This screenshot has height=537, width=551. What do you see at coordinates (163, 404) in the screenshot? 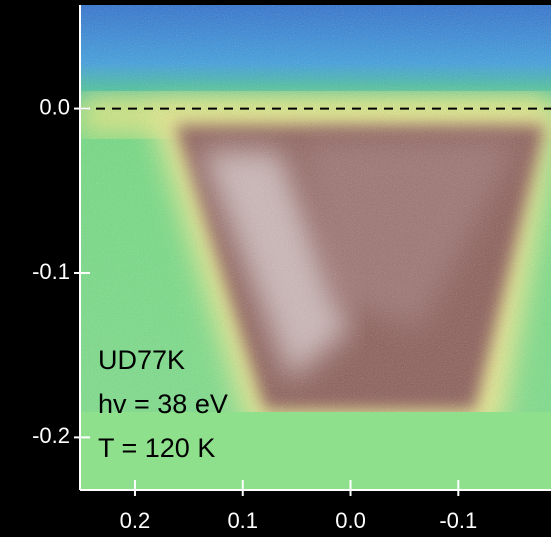
I see `annotation: hv = 38 eV` at bounding box center [163, 404].